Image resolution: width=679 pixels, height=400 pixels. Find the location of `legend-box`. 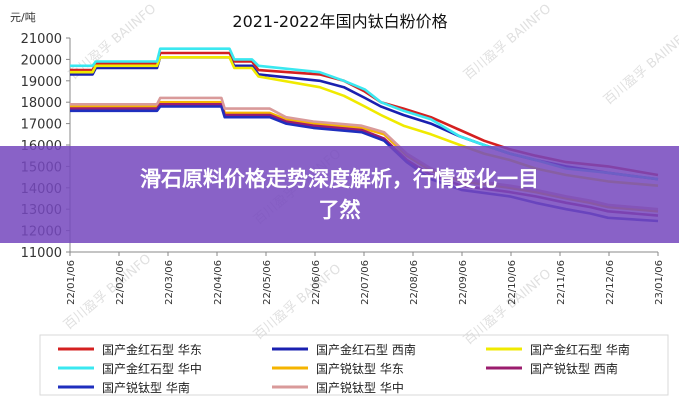

legend-box is located at coordinates (354, 365).